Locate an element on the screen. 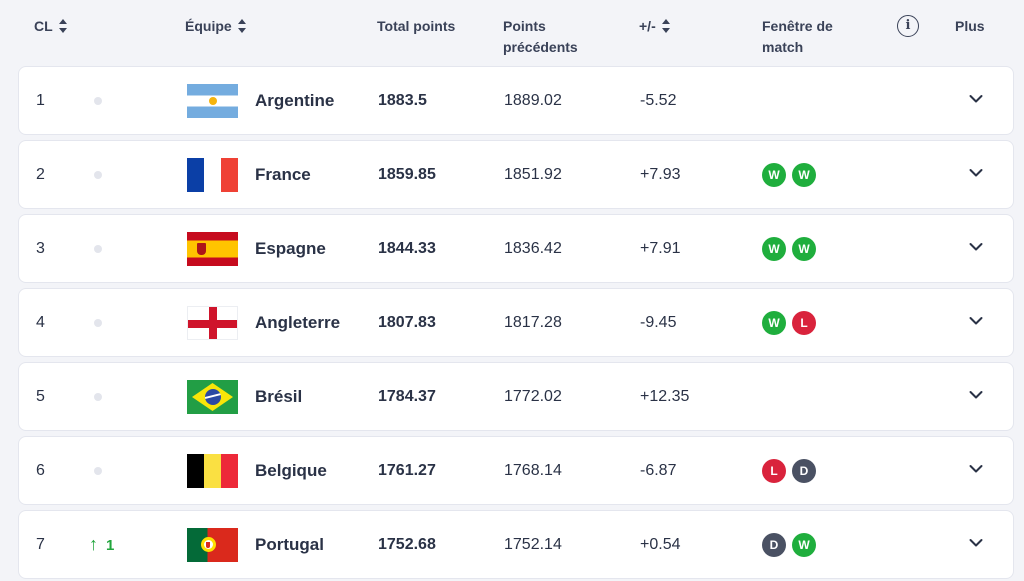 The width and height of the screenshot is (1024, 581). team-name: Argentine is located at coordinates (295, 100).